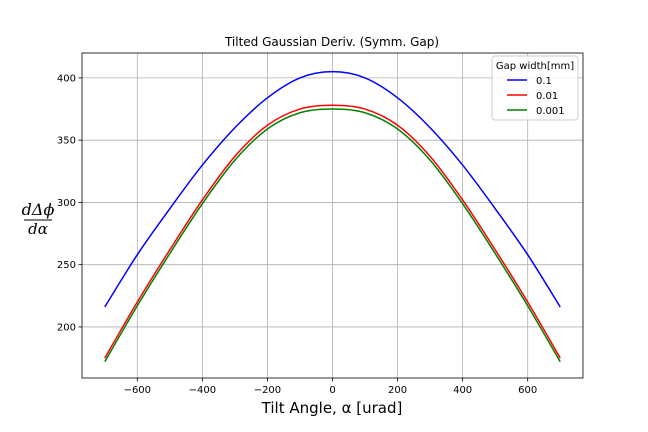 This screenshot has height=432, width=648. Describe the element at coordinates (202, 390) in the screenshot. I see `x-tick-label: −400` at that location.